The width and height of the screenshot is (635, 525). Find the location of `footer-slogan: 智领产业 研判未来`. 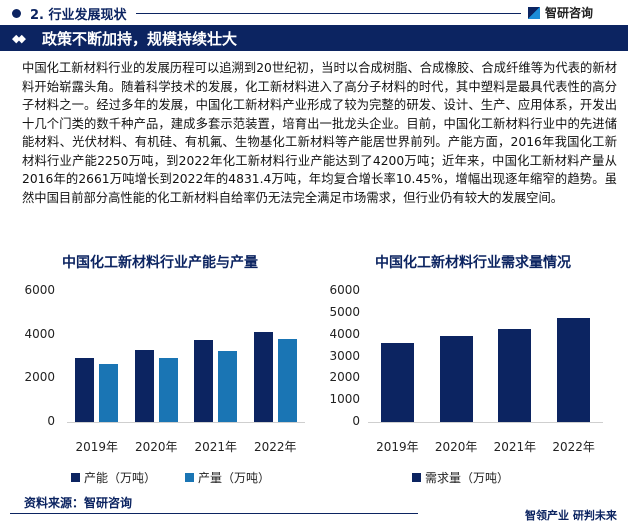

footer-slogan: 智领产业 研判未来 is located at coordinates (571, 515).